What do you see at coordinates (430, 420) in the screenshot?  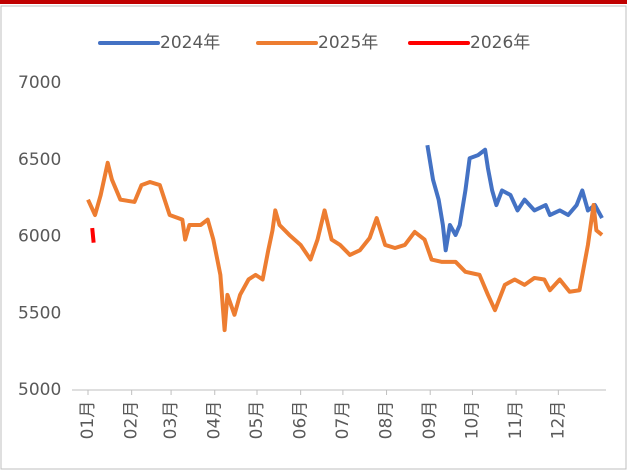 I see `x-tick-label: 09月` at bounding box center [430, 420].